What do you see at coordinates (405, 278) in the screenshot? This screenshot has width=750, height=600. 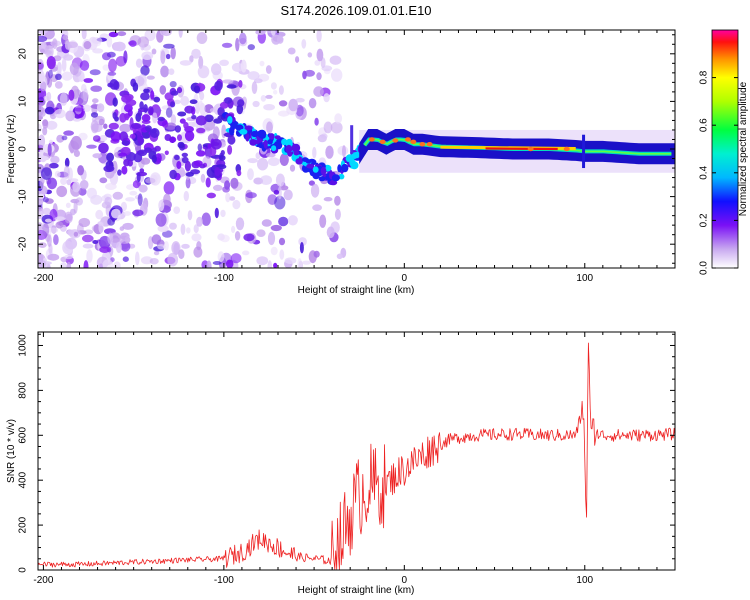 I see `x-tick-label: 0` at bounding box center [405, 278].